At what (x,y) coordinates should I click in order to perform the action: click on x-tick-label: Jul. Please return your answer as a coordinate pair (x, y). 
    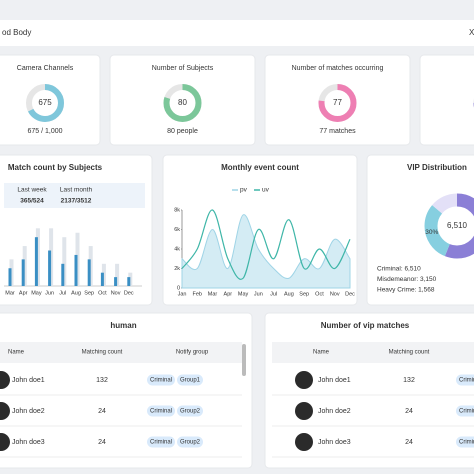
    Looking at the image, I should click on (62, 293).